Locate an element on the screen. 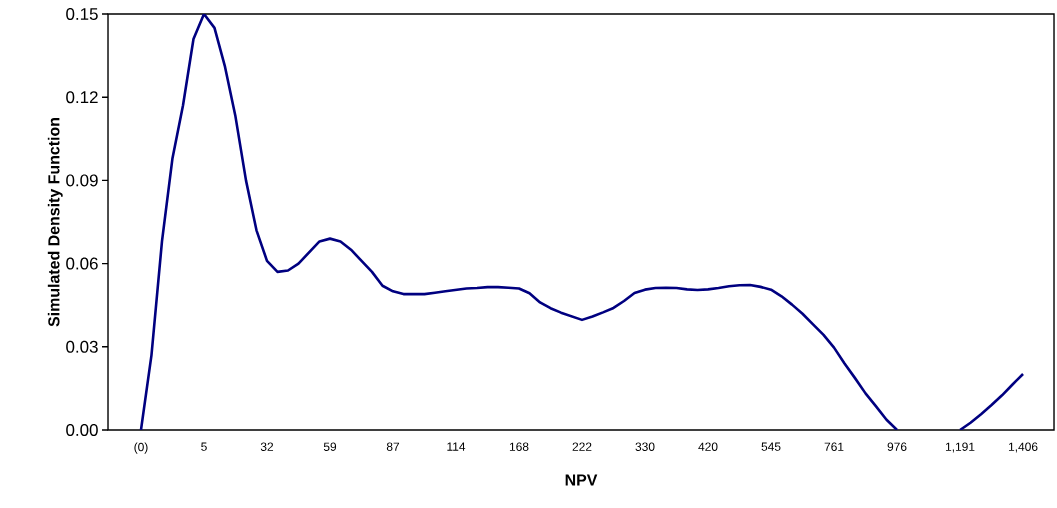 This screenshot has height=508, width=1057. y-tick-label: 0.15 is located at coordinates (82, 13).